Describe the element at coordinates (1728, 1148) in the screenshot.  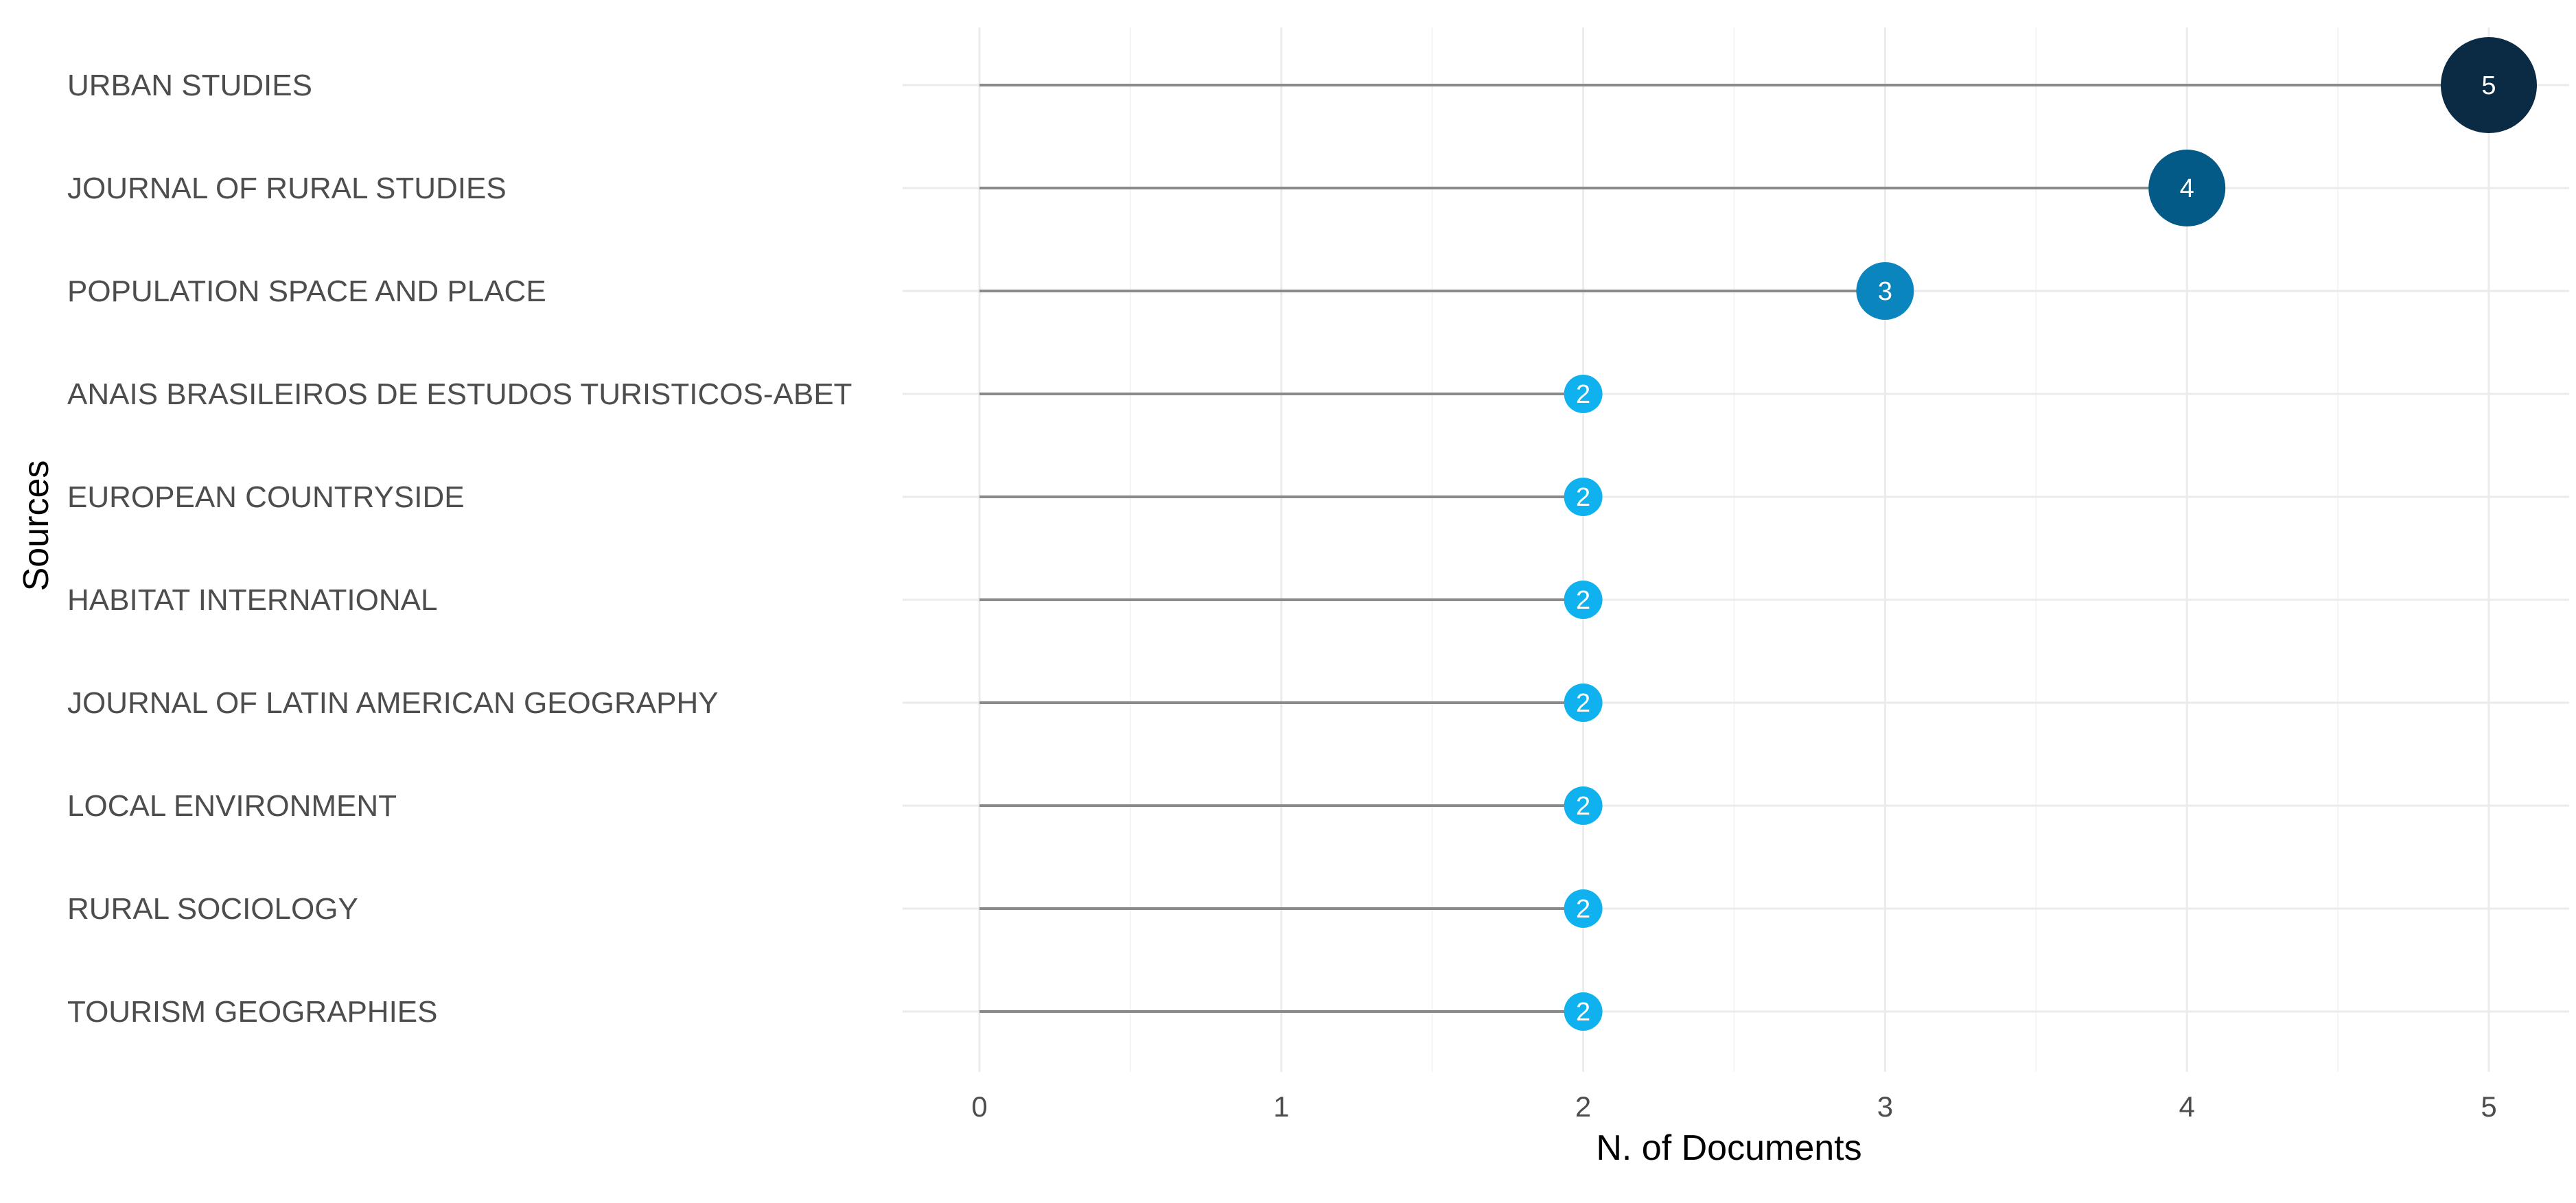
I see `x-axis-title: N. of Documents` at that location.